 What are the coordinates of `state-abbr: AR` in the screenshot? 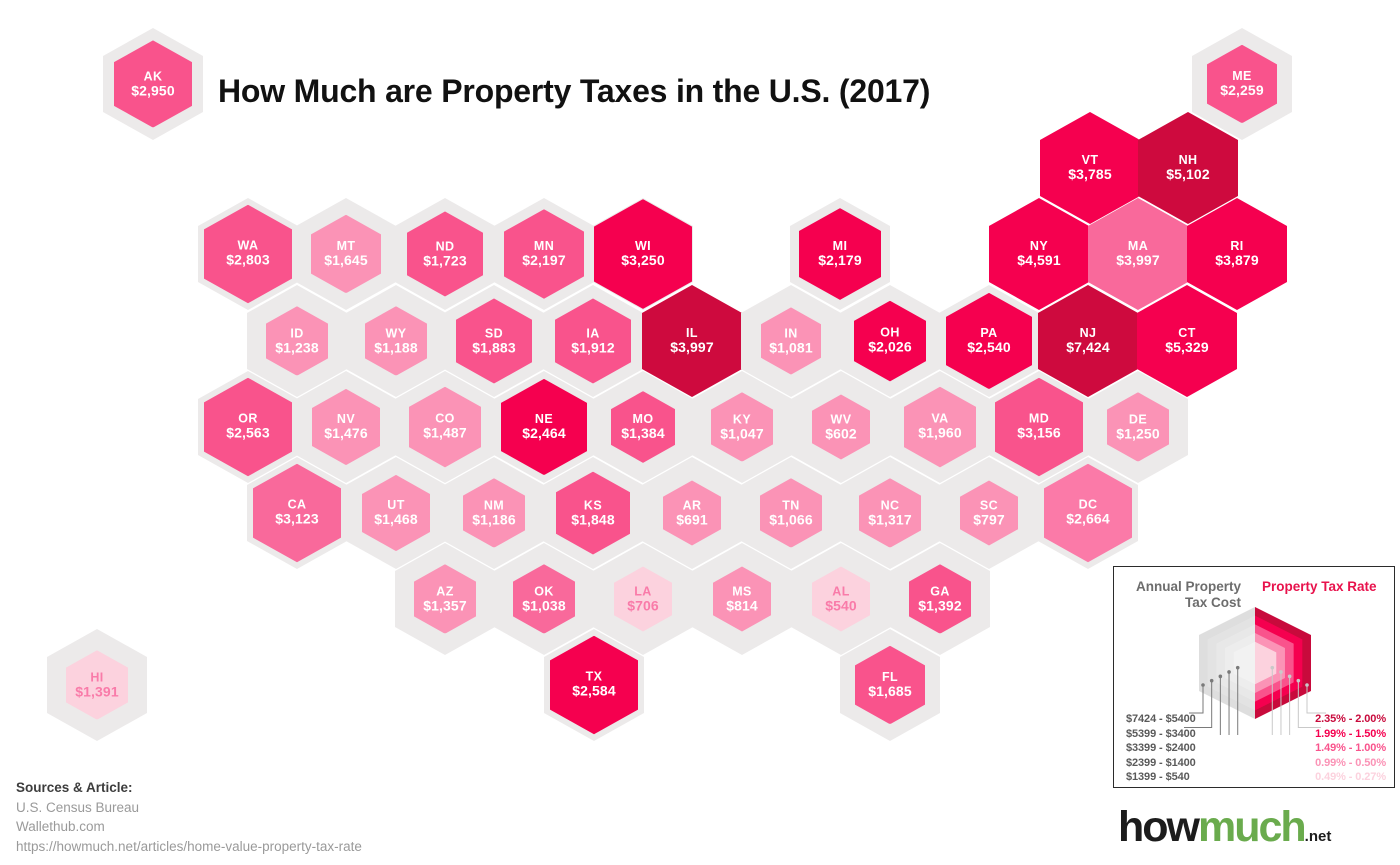 It's located at (692, 505).